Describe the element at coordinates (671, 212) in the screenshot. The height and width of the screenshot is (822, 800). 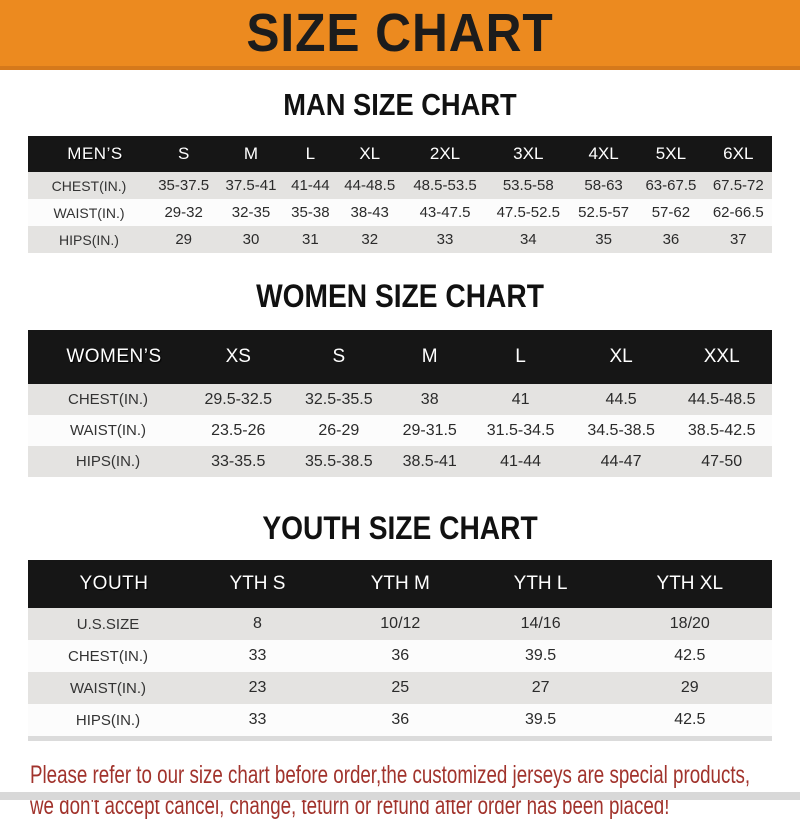
I see `size-value-cell: 57-62` at that location.